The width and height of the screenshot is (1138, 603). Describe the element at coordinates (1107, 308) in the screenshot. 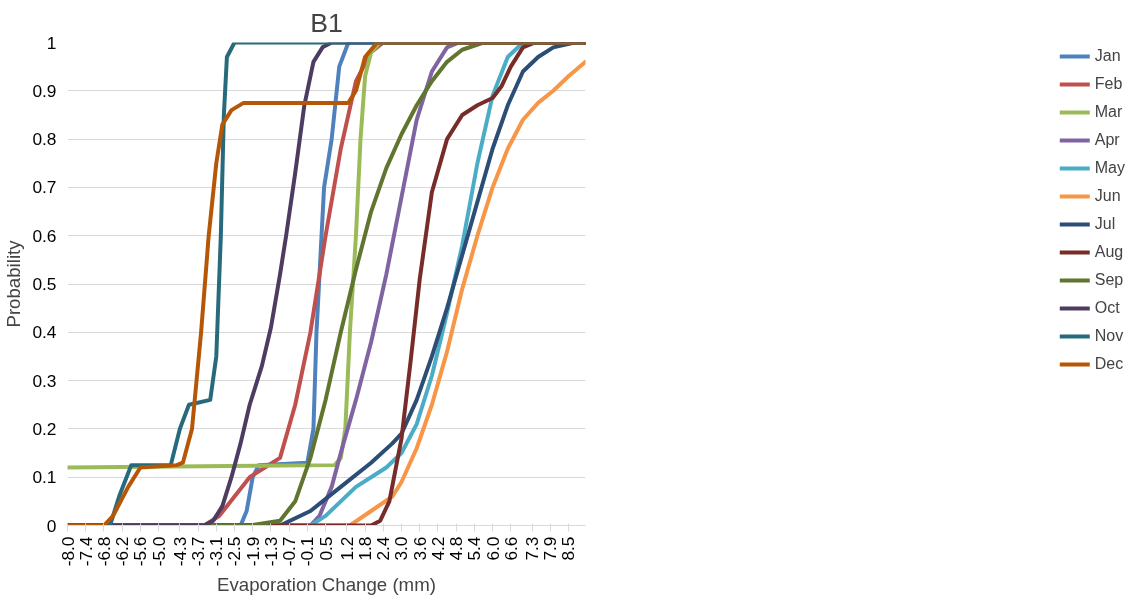

I see `legend-label: Oct` at that location.